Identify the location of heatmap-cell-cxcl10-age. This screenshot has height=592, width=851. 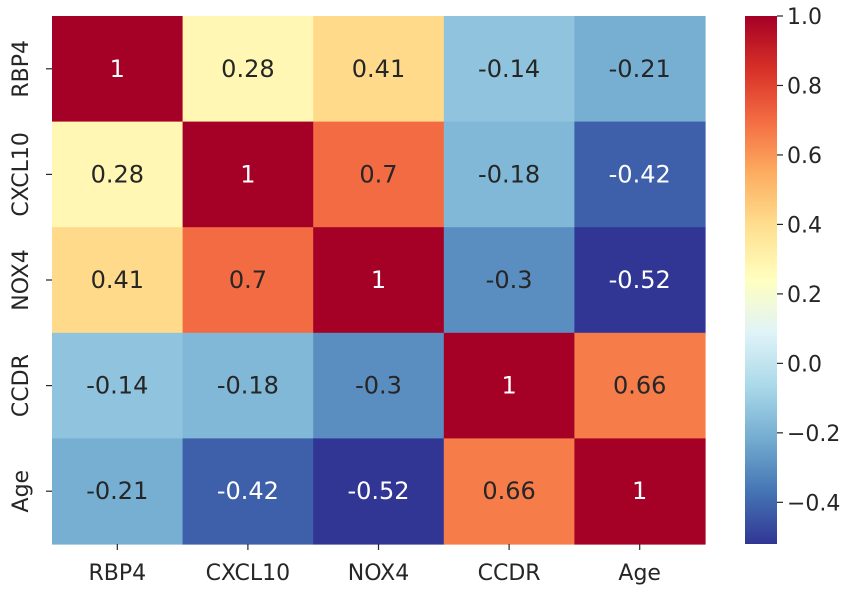
(640, 174).